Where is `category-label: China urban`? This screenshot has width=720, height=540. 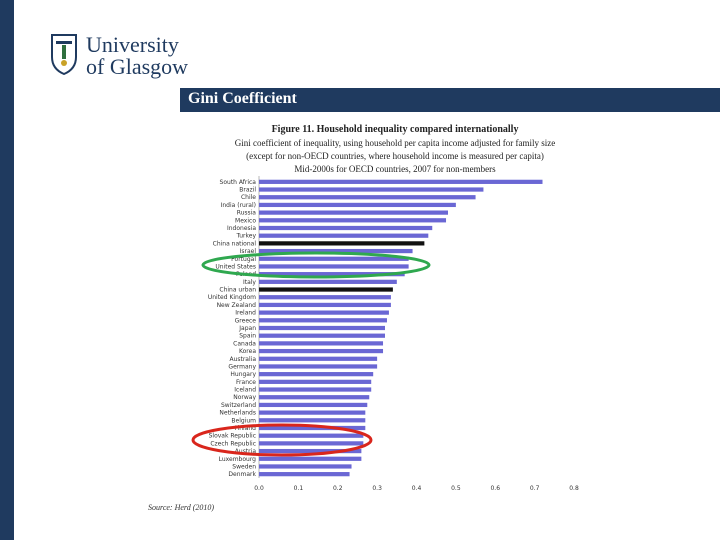 category-label: China urban is located at coordinates (237, 290).